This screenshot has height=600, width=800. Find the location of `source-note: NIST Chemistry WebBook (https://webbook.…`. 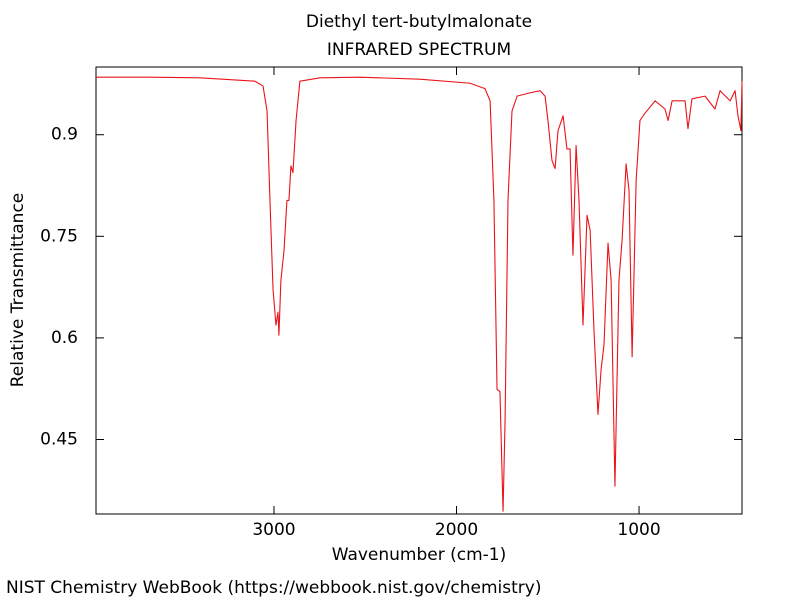

source-note: NIST Chemistry WebBook (https://webbook.… is located at coordinates (273, 588).